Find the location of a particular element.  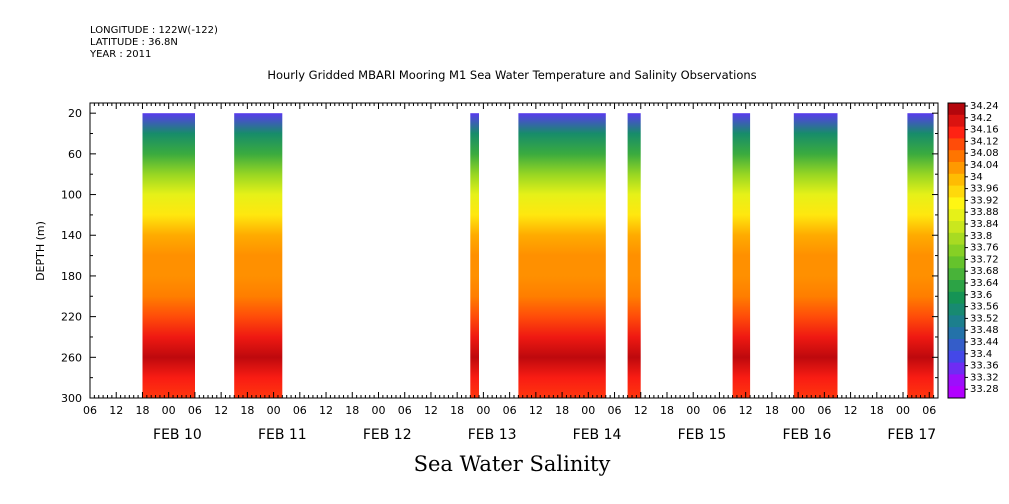

colorbar-label: 33.88 is located at coordinates (984, 212).